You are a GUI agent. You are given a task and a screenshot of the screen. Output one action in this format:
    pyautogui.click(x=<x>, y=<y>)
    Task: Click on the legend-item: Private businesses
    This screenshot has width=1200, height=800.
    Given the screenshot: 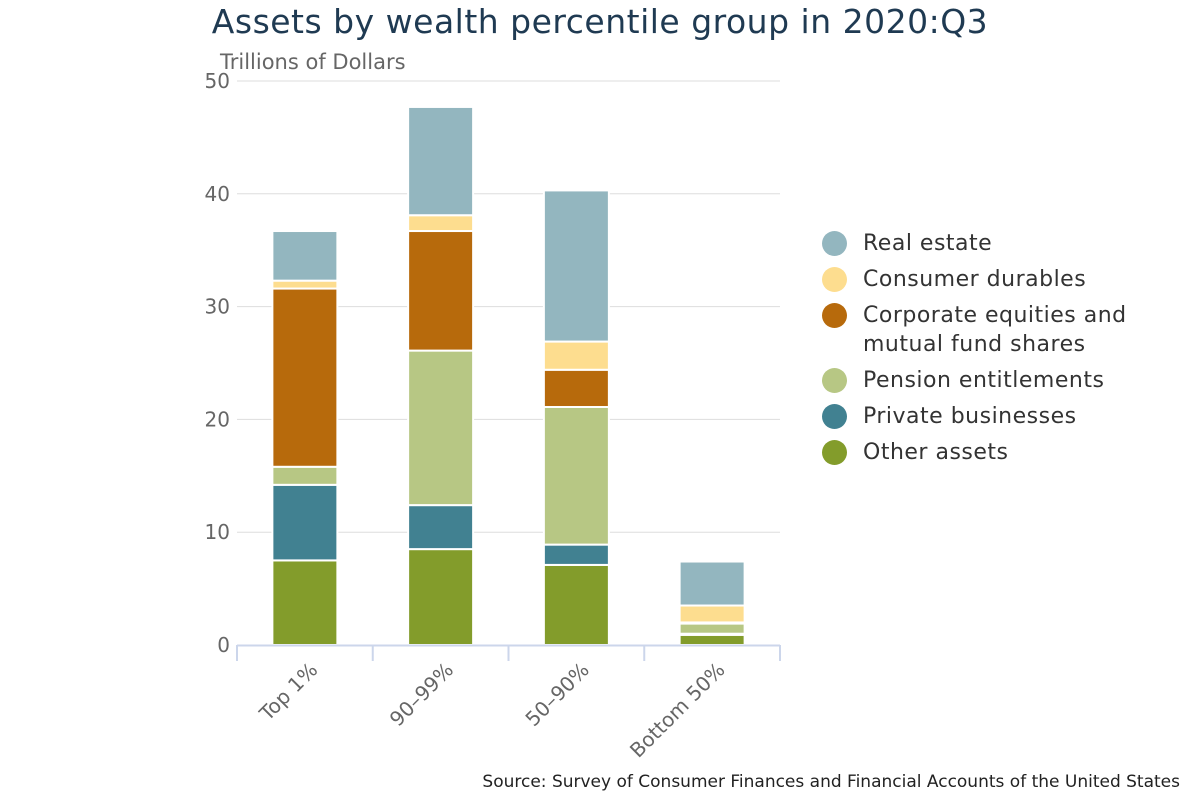 What is the action you would take?
    pyautogui.click(x=1007, y=416)
    